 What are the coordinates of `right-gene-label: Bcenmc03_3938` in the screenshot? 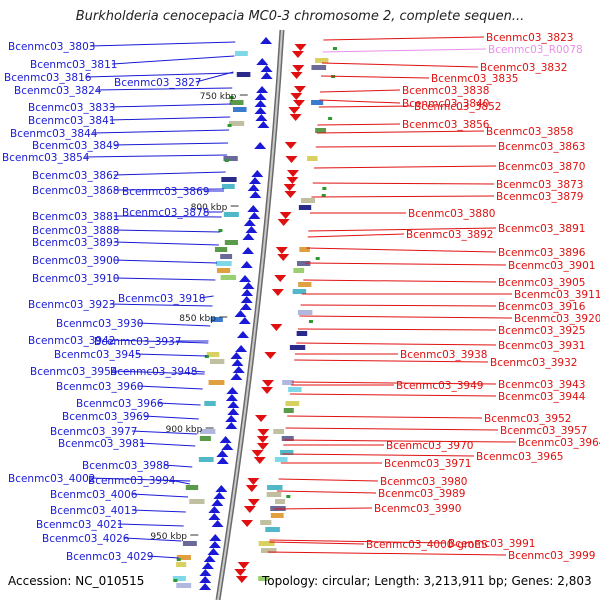 It's located at (443, 355).